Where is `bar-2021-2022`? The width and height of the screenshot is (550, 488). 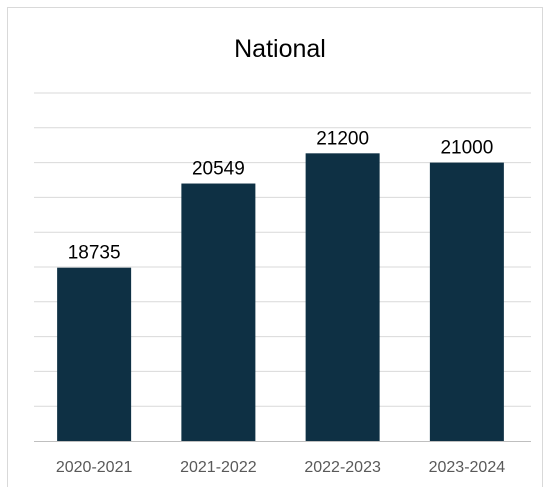
bar-2021-2022 is located at coordinates (218, 312).